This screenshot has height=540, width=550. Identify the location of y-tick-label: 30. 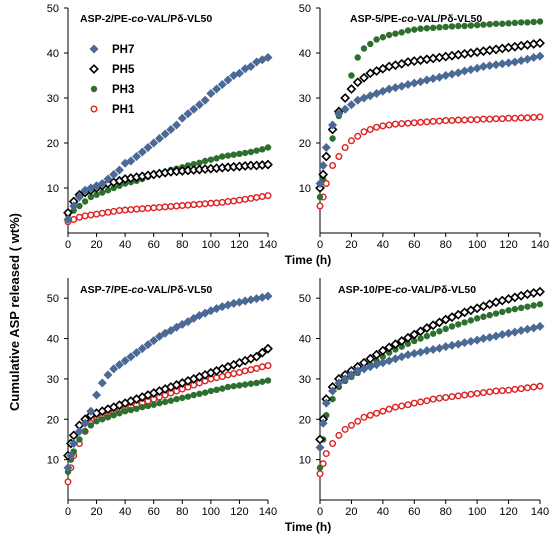
(53, 380).